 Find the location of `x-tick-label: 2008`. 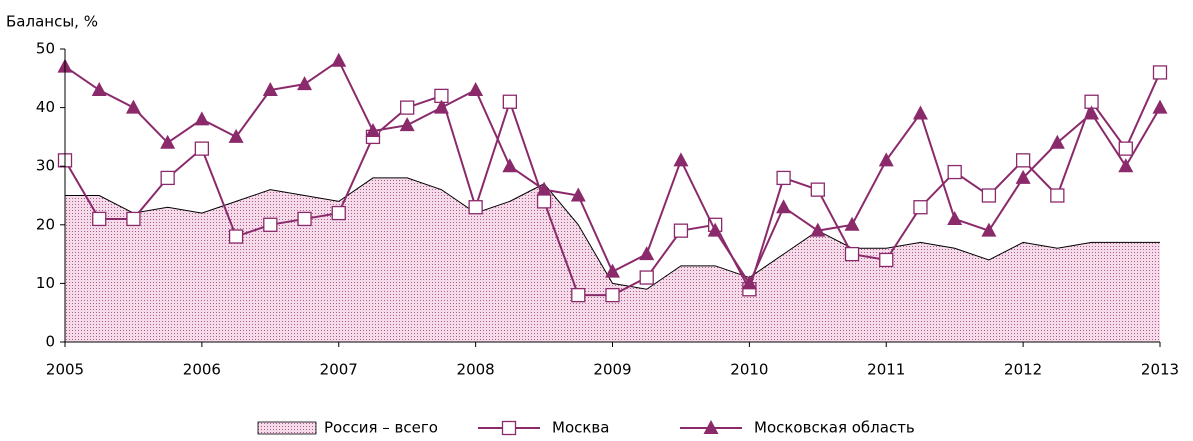

x-tick-label: 2008 is located at coordinates (476, 370).